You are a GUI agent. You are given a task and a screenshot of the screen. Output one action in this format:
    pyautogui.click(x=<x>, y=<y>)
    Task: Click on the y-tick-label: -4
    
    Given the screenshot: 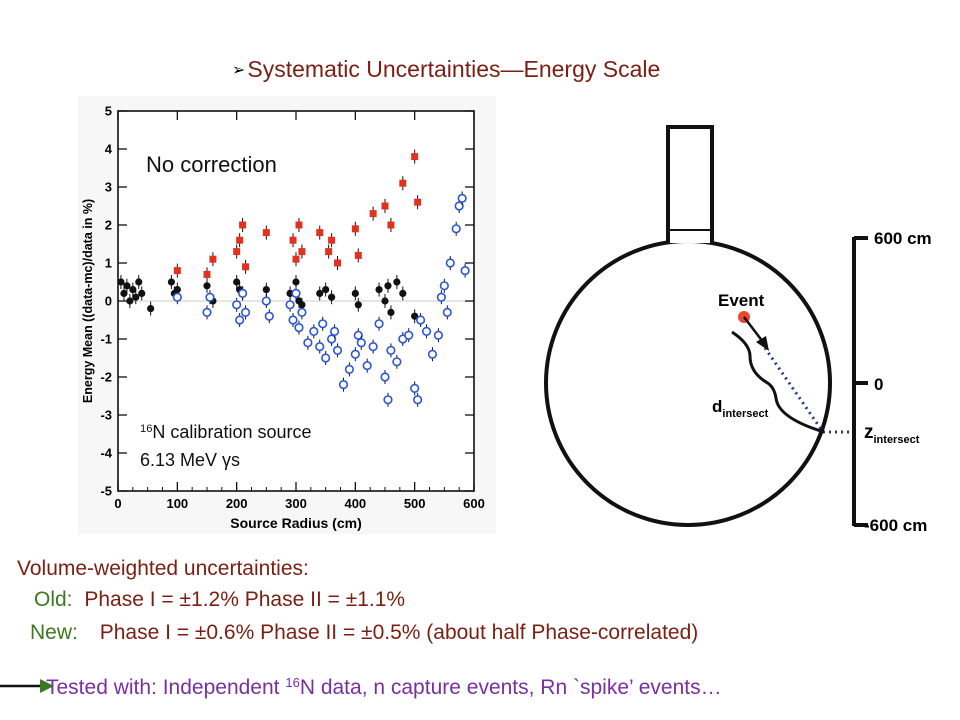 What is the action you would take?
    pyautogui.click(x=106, y=453)
    